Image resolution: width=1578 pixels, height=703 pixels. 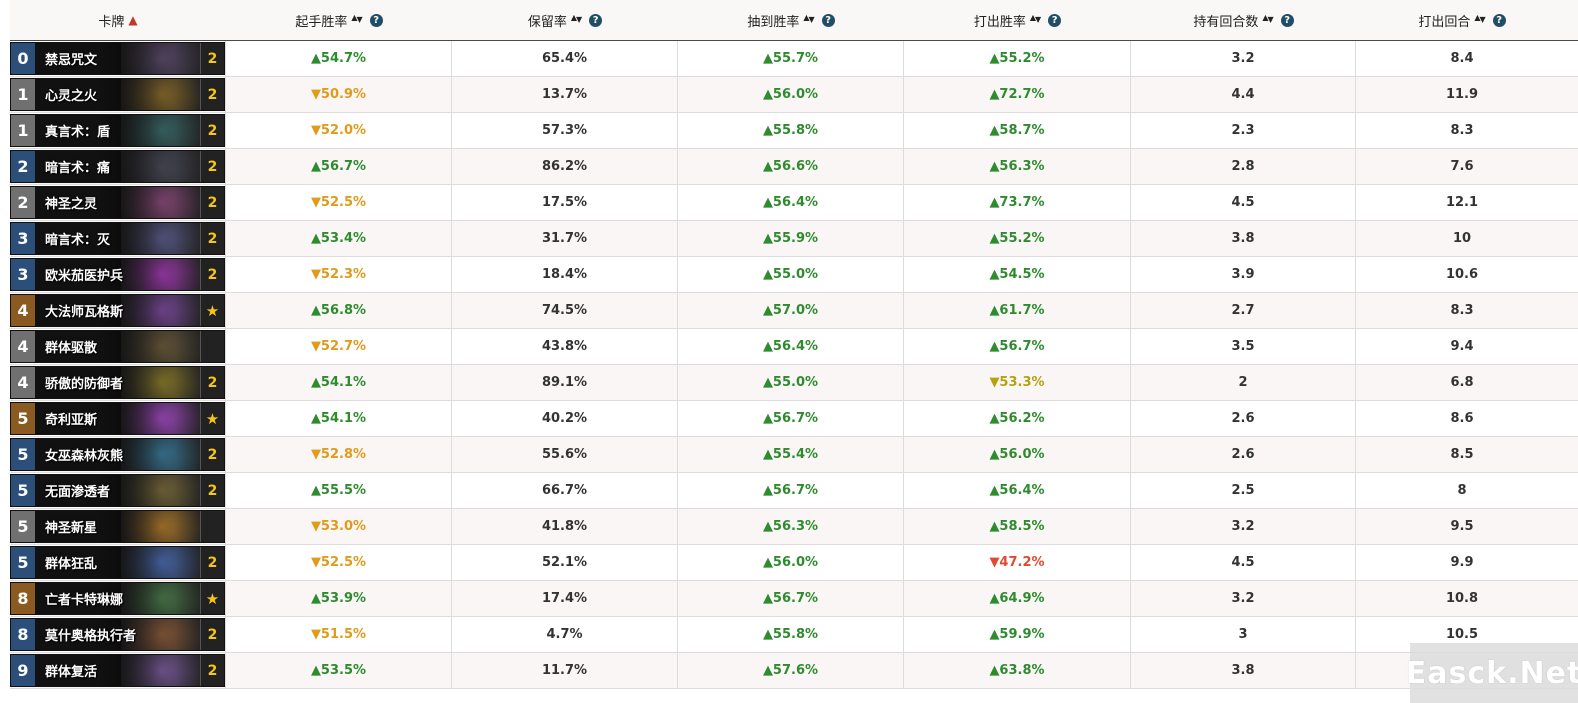 I want to click on card-tile: 2 神圣之灵 2, so click(x=117, y=202).